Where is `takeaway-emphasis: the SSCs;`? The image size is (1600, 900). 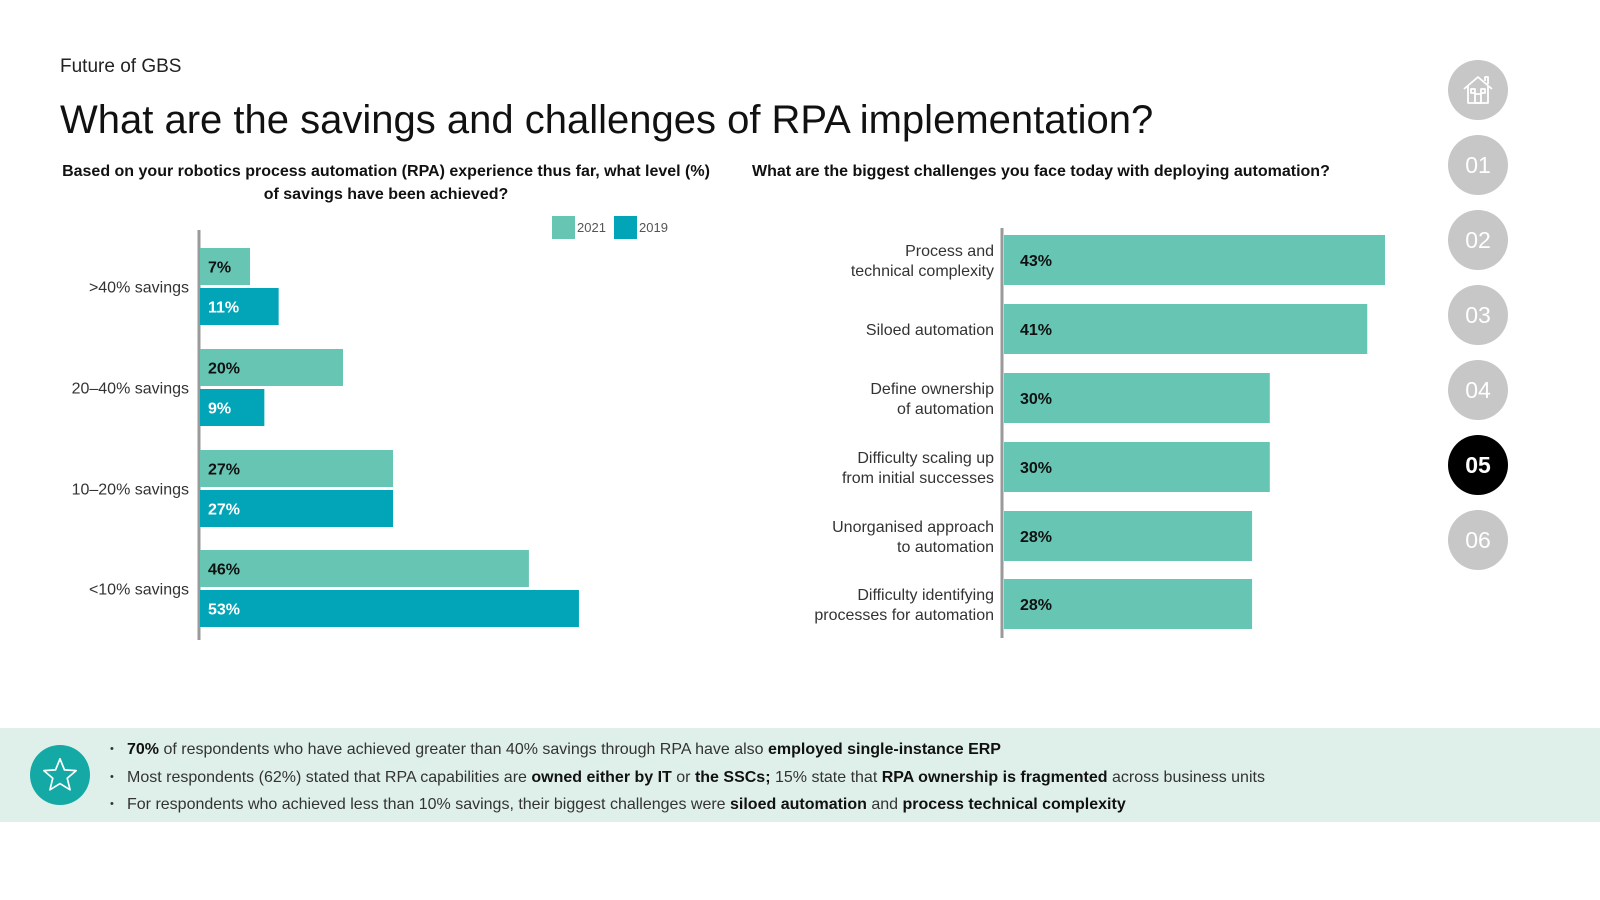
takeaway-emphasis: the SSCs; is located at coordinates (732, 777).